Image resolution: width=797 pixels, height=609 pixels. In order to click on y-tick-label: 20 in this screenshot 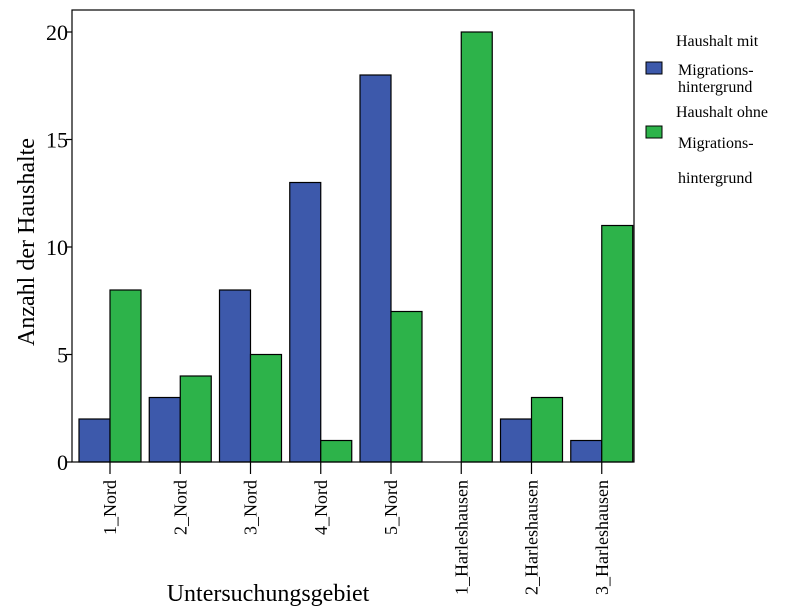, I will do `click(57, 32)`.